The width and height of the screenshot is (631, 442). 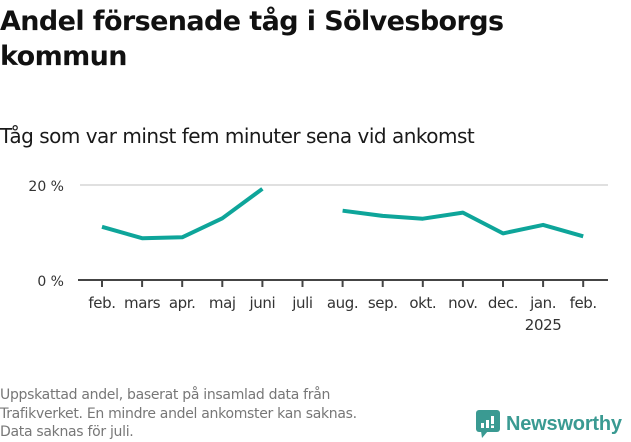 I want to click on x-tick-label: aug., so click(x=342, y=303).